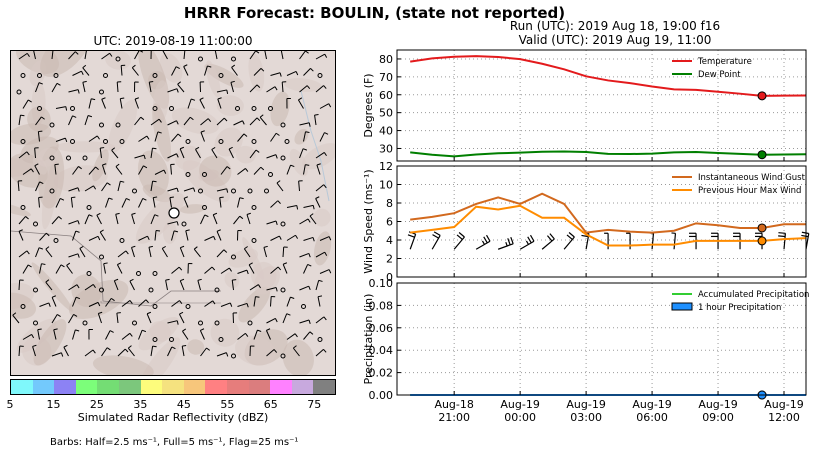 This screenshot has height=460, width=813. I want to click on x-tick-label-time: 00:00, so click(520, 417).